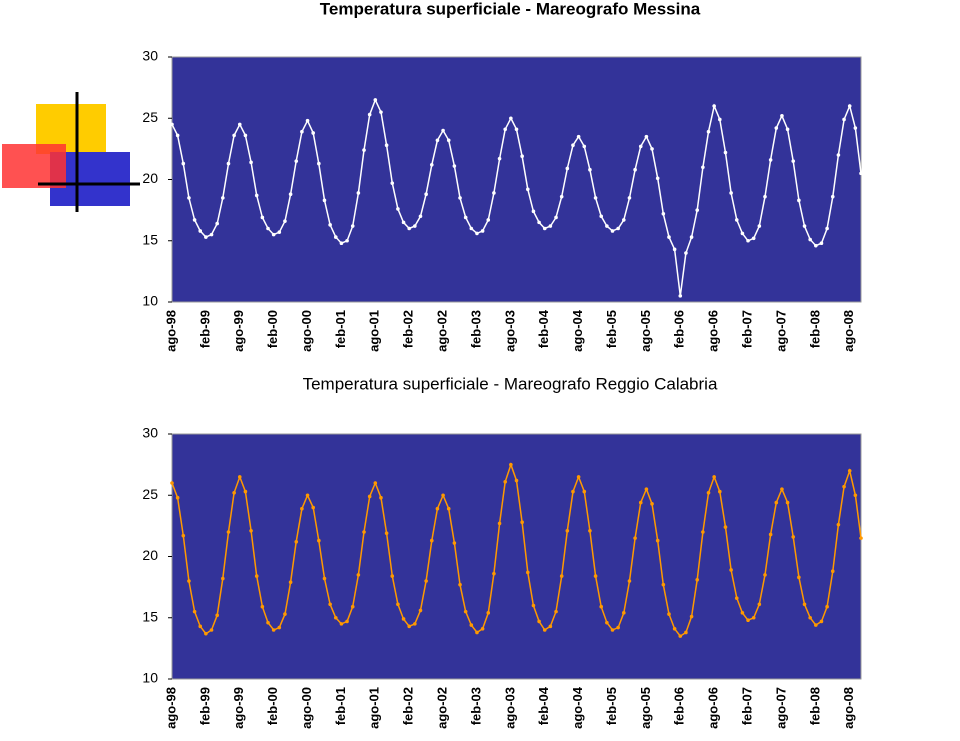 The width and height of the screenshot is (960, 741). What do you see at coordinates (814, 329) in the screenshot?
I see `x-tick-label: feb-08` at bounding box center [814, 329].